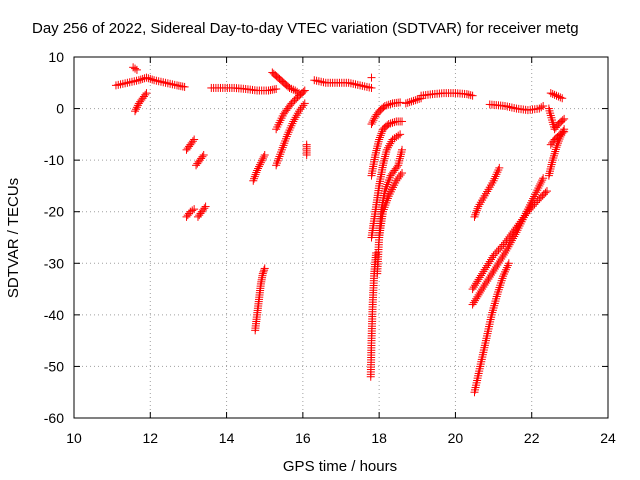 Image resolution: width=640 pixels, height=480 pixels. I want to click on x-tick-label: 22, so click(532, 438).